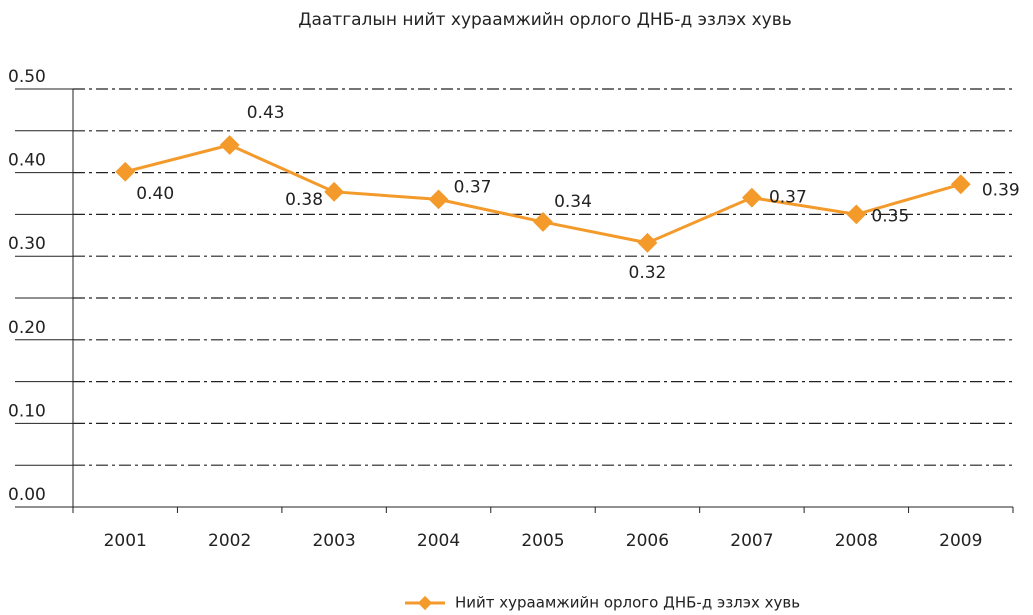  Describe the element at coordinates (27, 244) in the screenshot. I see `y-tick-label: 0.30` at that location.